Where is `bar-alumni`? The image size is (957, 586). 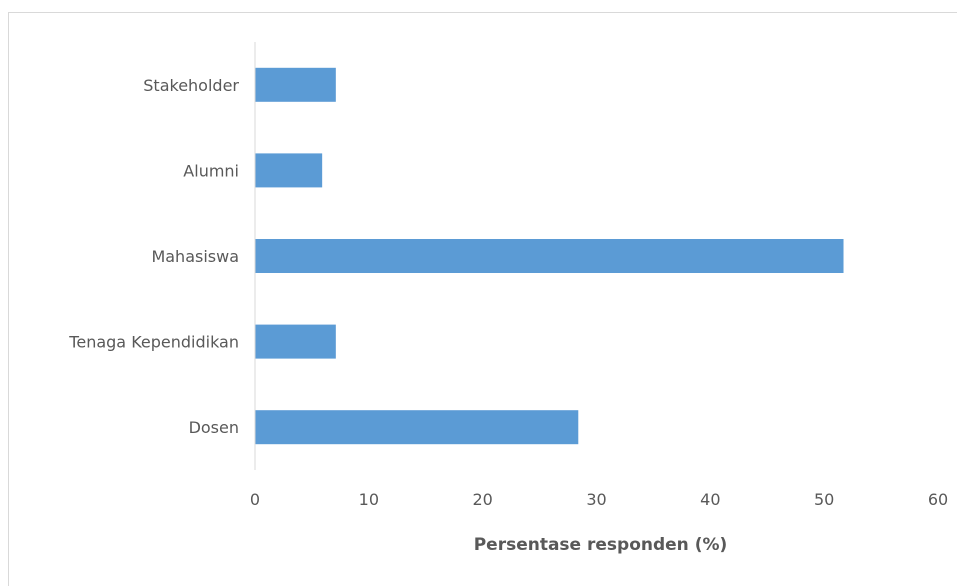
bar-alumni is located at coordinates (289, 170).